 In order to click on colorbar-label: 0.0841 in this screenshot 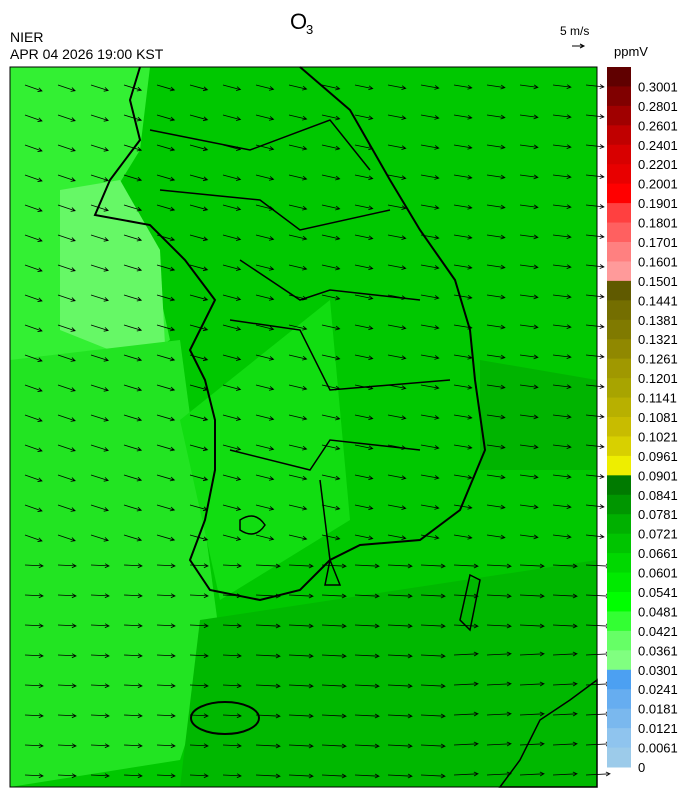, I will do `click(658, 495)`.